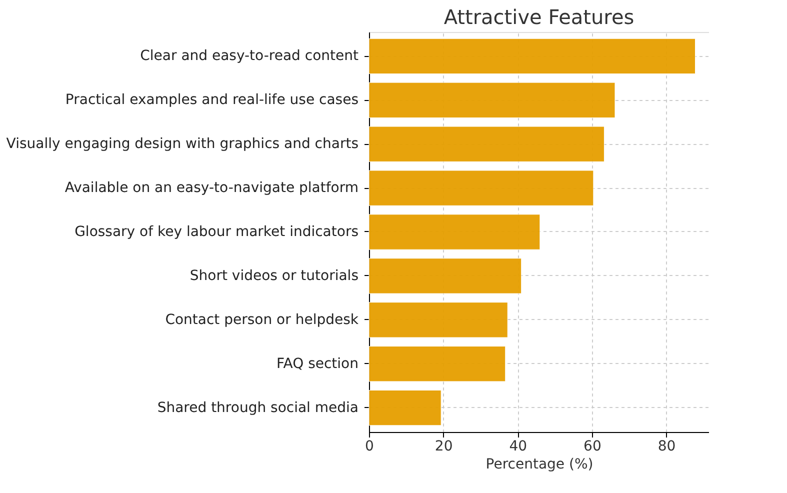  I want to click on x-tick-label: 0, so click(369, 446).